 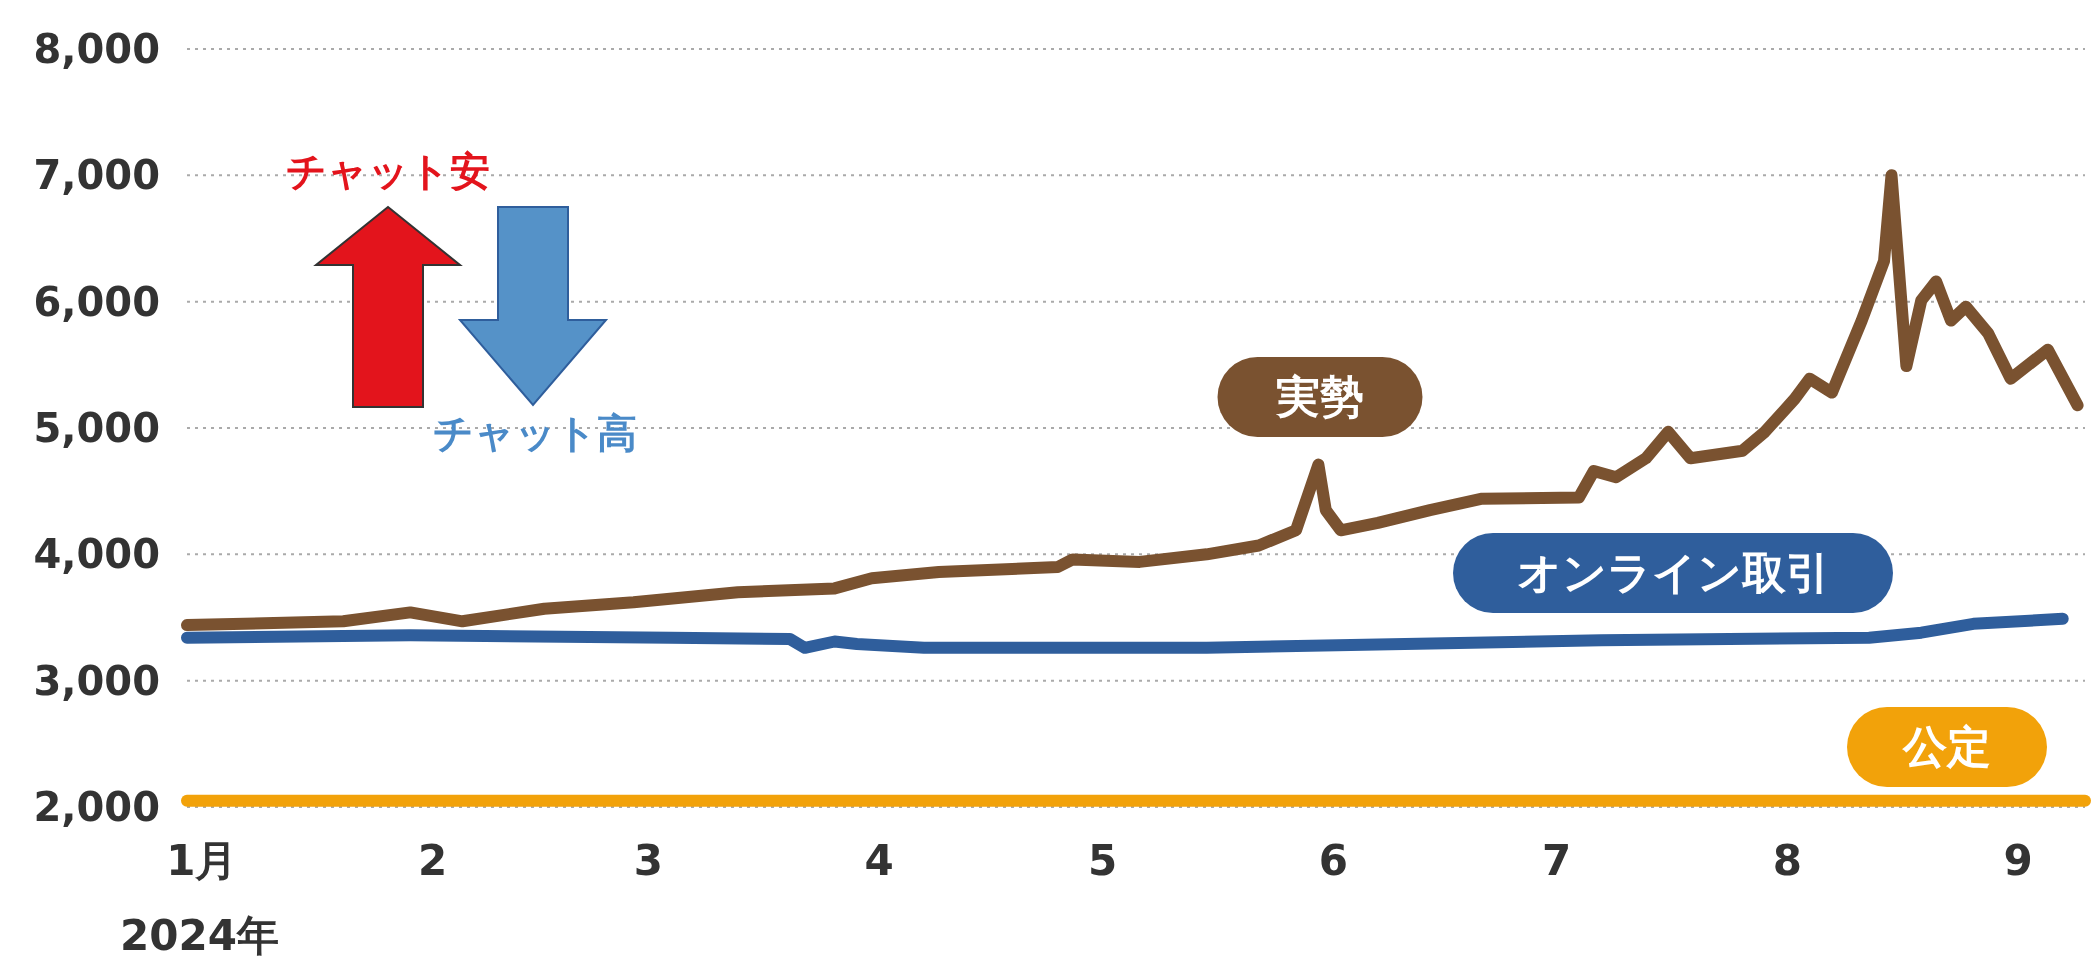 I want to click on x-tick-label: 6, so click(x=1333, y=860).